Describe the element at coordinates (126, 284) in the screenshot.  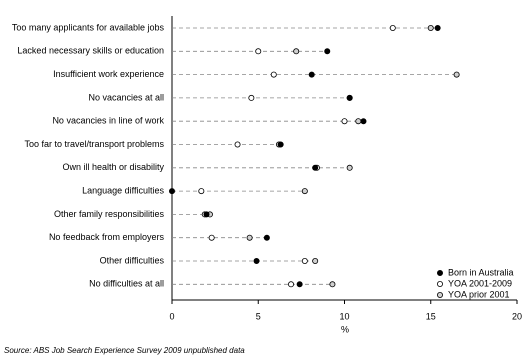
I see `category-label: No difficulties at all` at that location.